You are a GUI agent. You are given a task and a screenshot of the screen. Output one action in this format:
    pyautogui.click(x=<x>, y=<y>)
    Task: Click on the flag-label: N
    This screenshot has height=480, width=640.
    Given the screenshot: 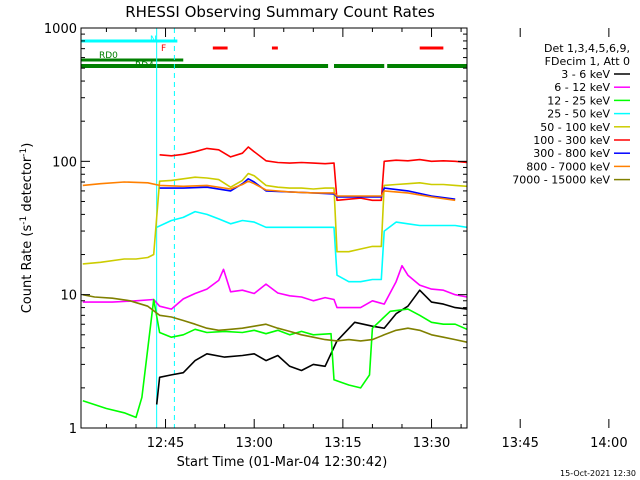 What is the action you would take?
    pyautogui.click(x=153, y=40)
    